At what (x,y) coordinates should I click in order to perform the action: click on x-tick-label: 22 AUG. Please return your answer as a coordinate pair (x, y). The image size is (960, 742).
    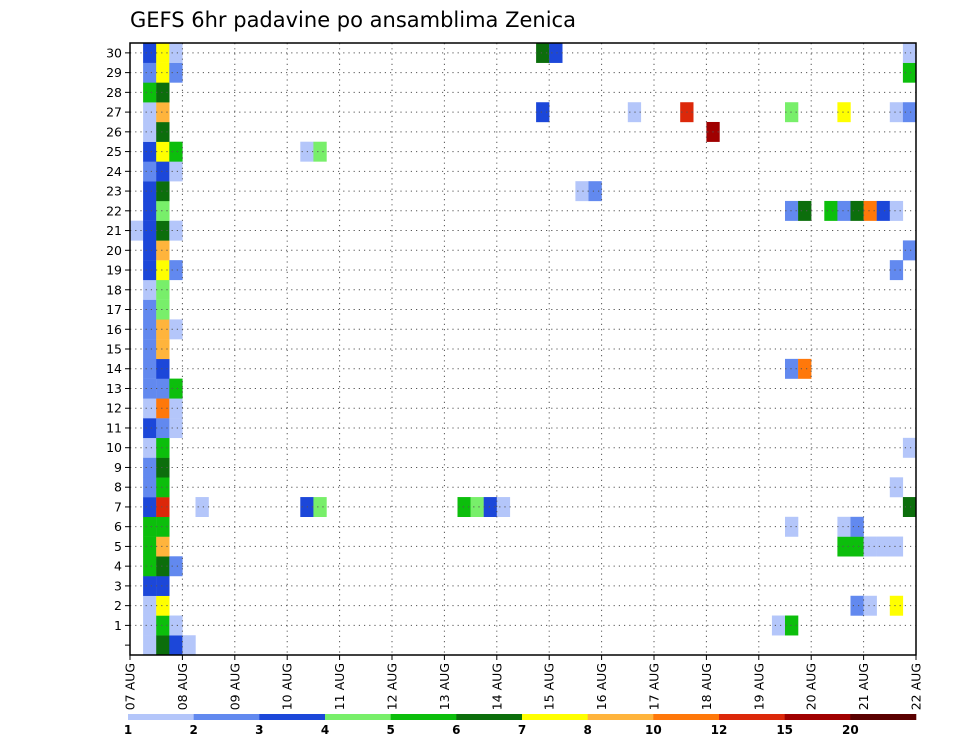
    Looking at the image, I should click on (916, 686).